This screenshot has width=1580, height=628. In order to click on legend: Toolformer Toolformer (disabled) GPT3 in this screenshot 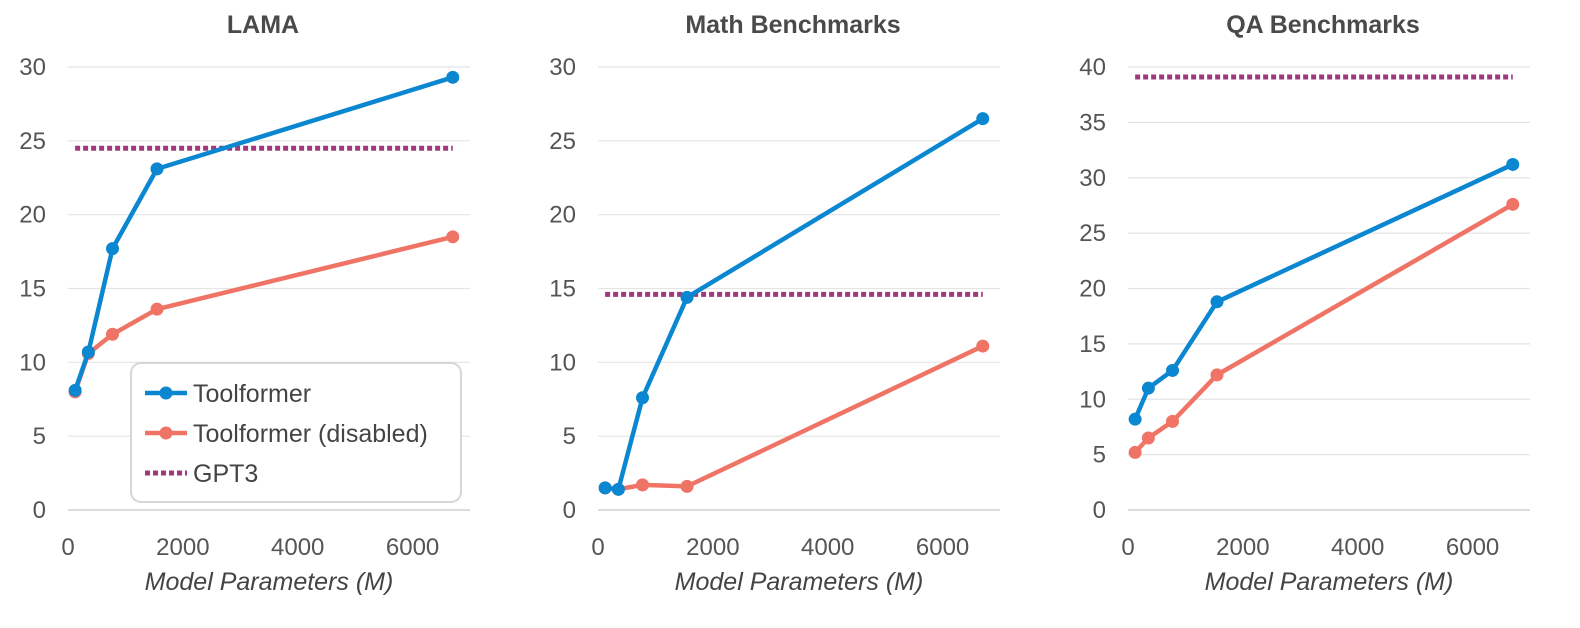, I will do `click(296, 432)`.